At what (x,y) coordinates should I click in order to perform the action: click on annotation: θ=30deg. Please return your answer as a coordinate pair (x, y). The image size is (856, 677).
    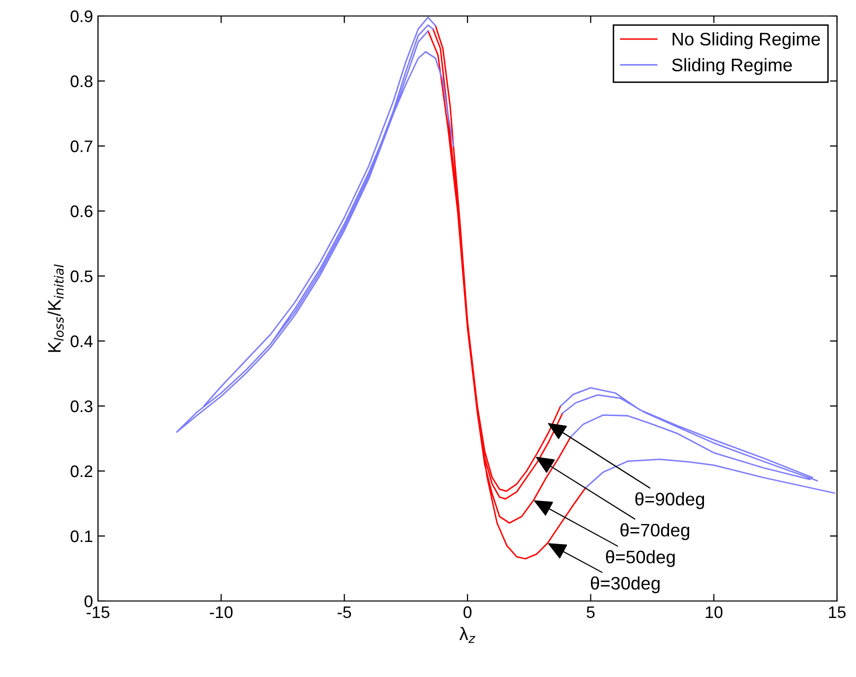
    Looking at the image, I should click on (625, 585).